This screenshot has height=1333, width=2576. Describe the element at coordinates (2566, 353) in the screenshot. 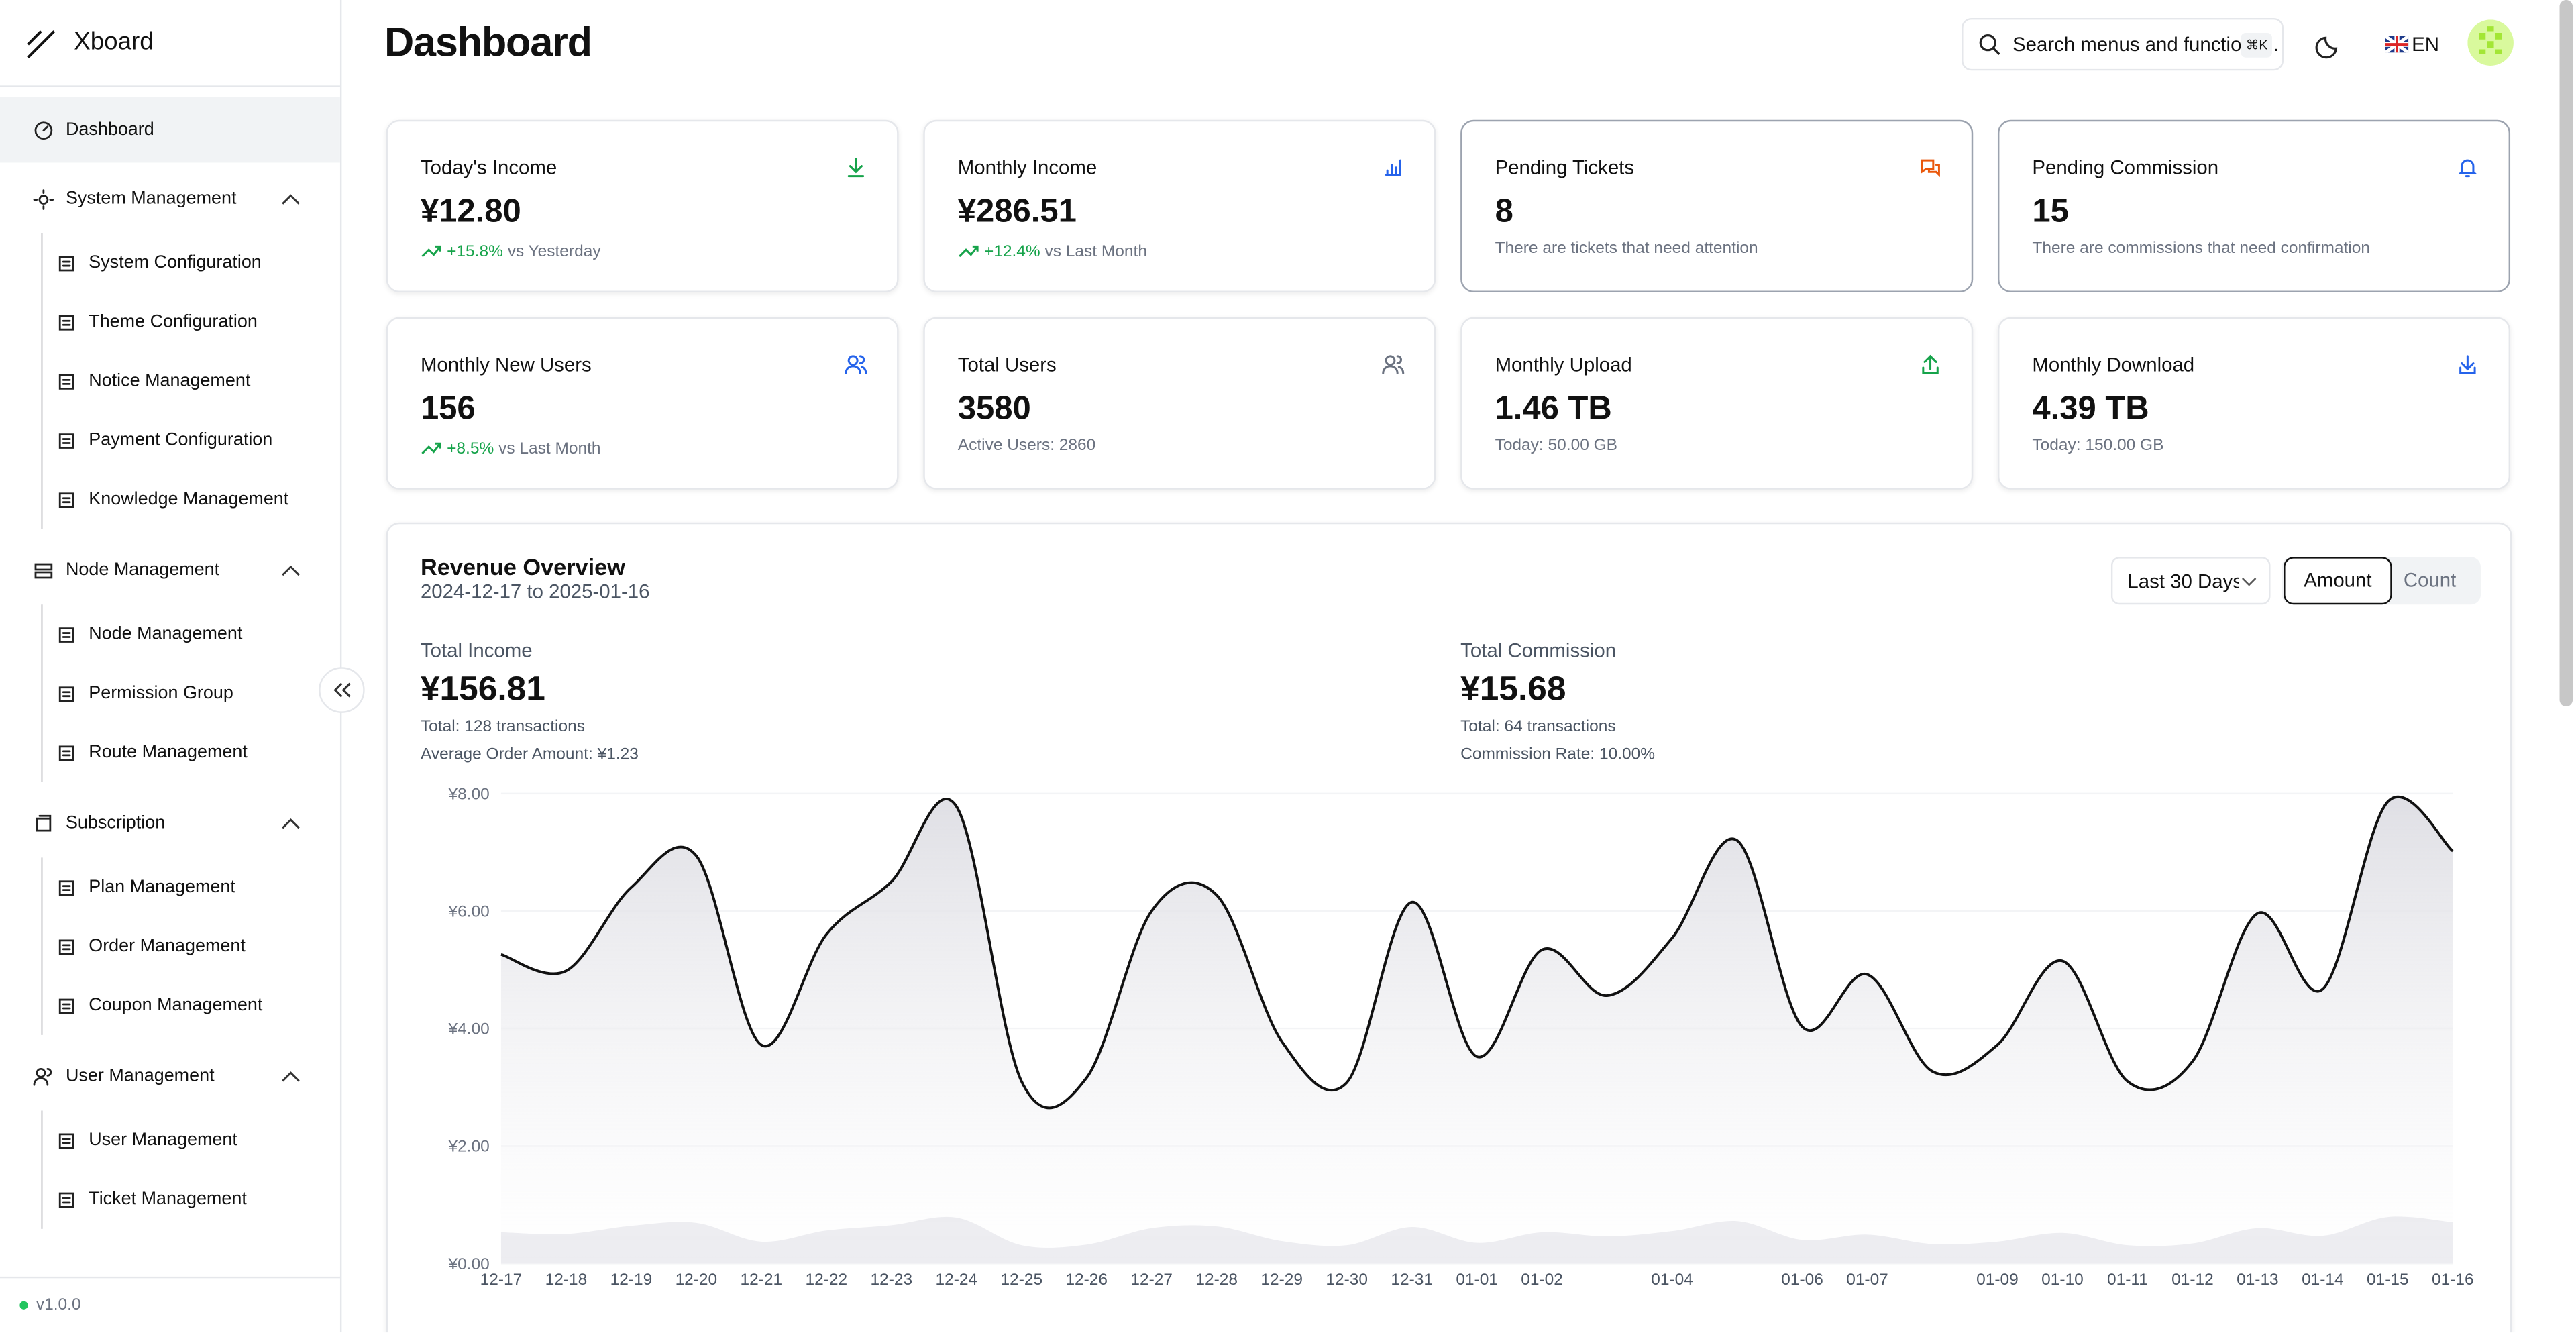

I see `scrollbar` at that location.